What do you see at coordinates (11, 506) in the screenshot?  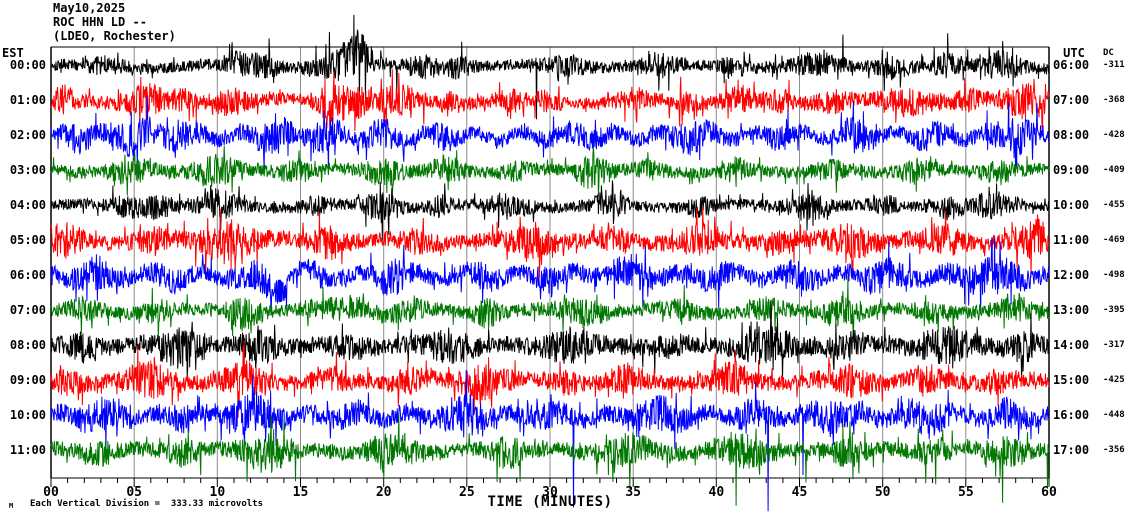 I see `corner-mark: M` at bounding box center [11, 506].